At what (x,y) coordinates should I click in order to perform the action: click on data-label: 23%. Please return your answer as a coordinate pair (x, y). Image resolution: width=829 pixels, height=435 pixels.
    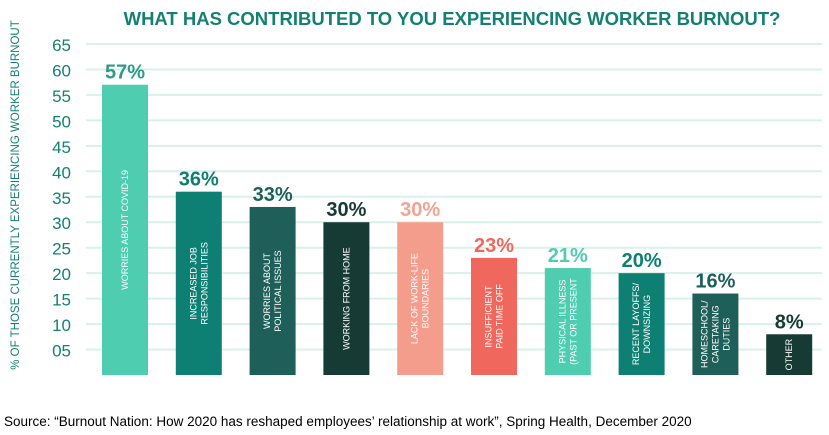
    Looking at the image, I should click on (494, 246).